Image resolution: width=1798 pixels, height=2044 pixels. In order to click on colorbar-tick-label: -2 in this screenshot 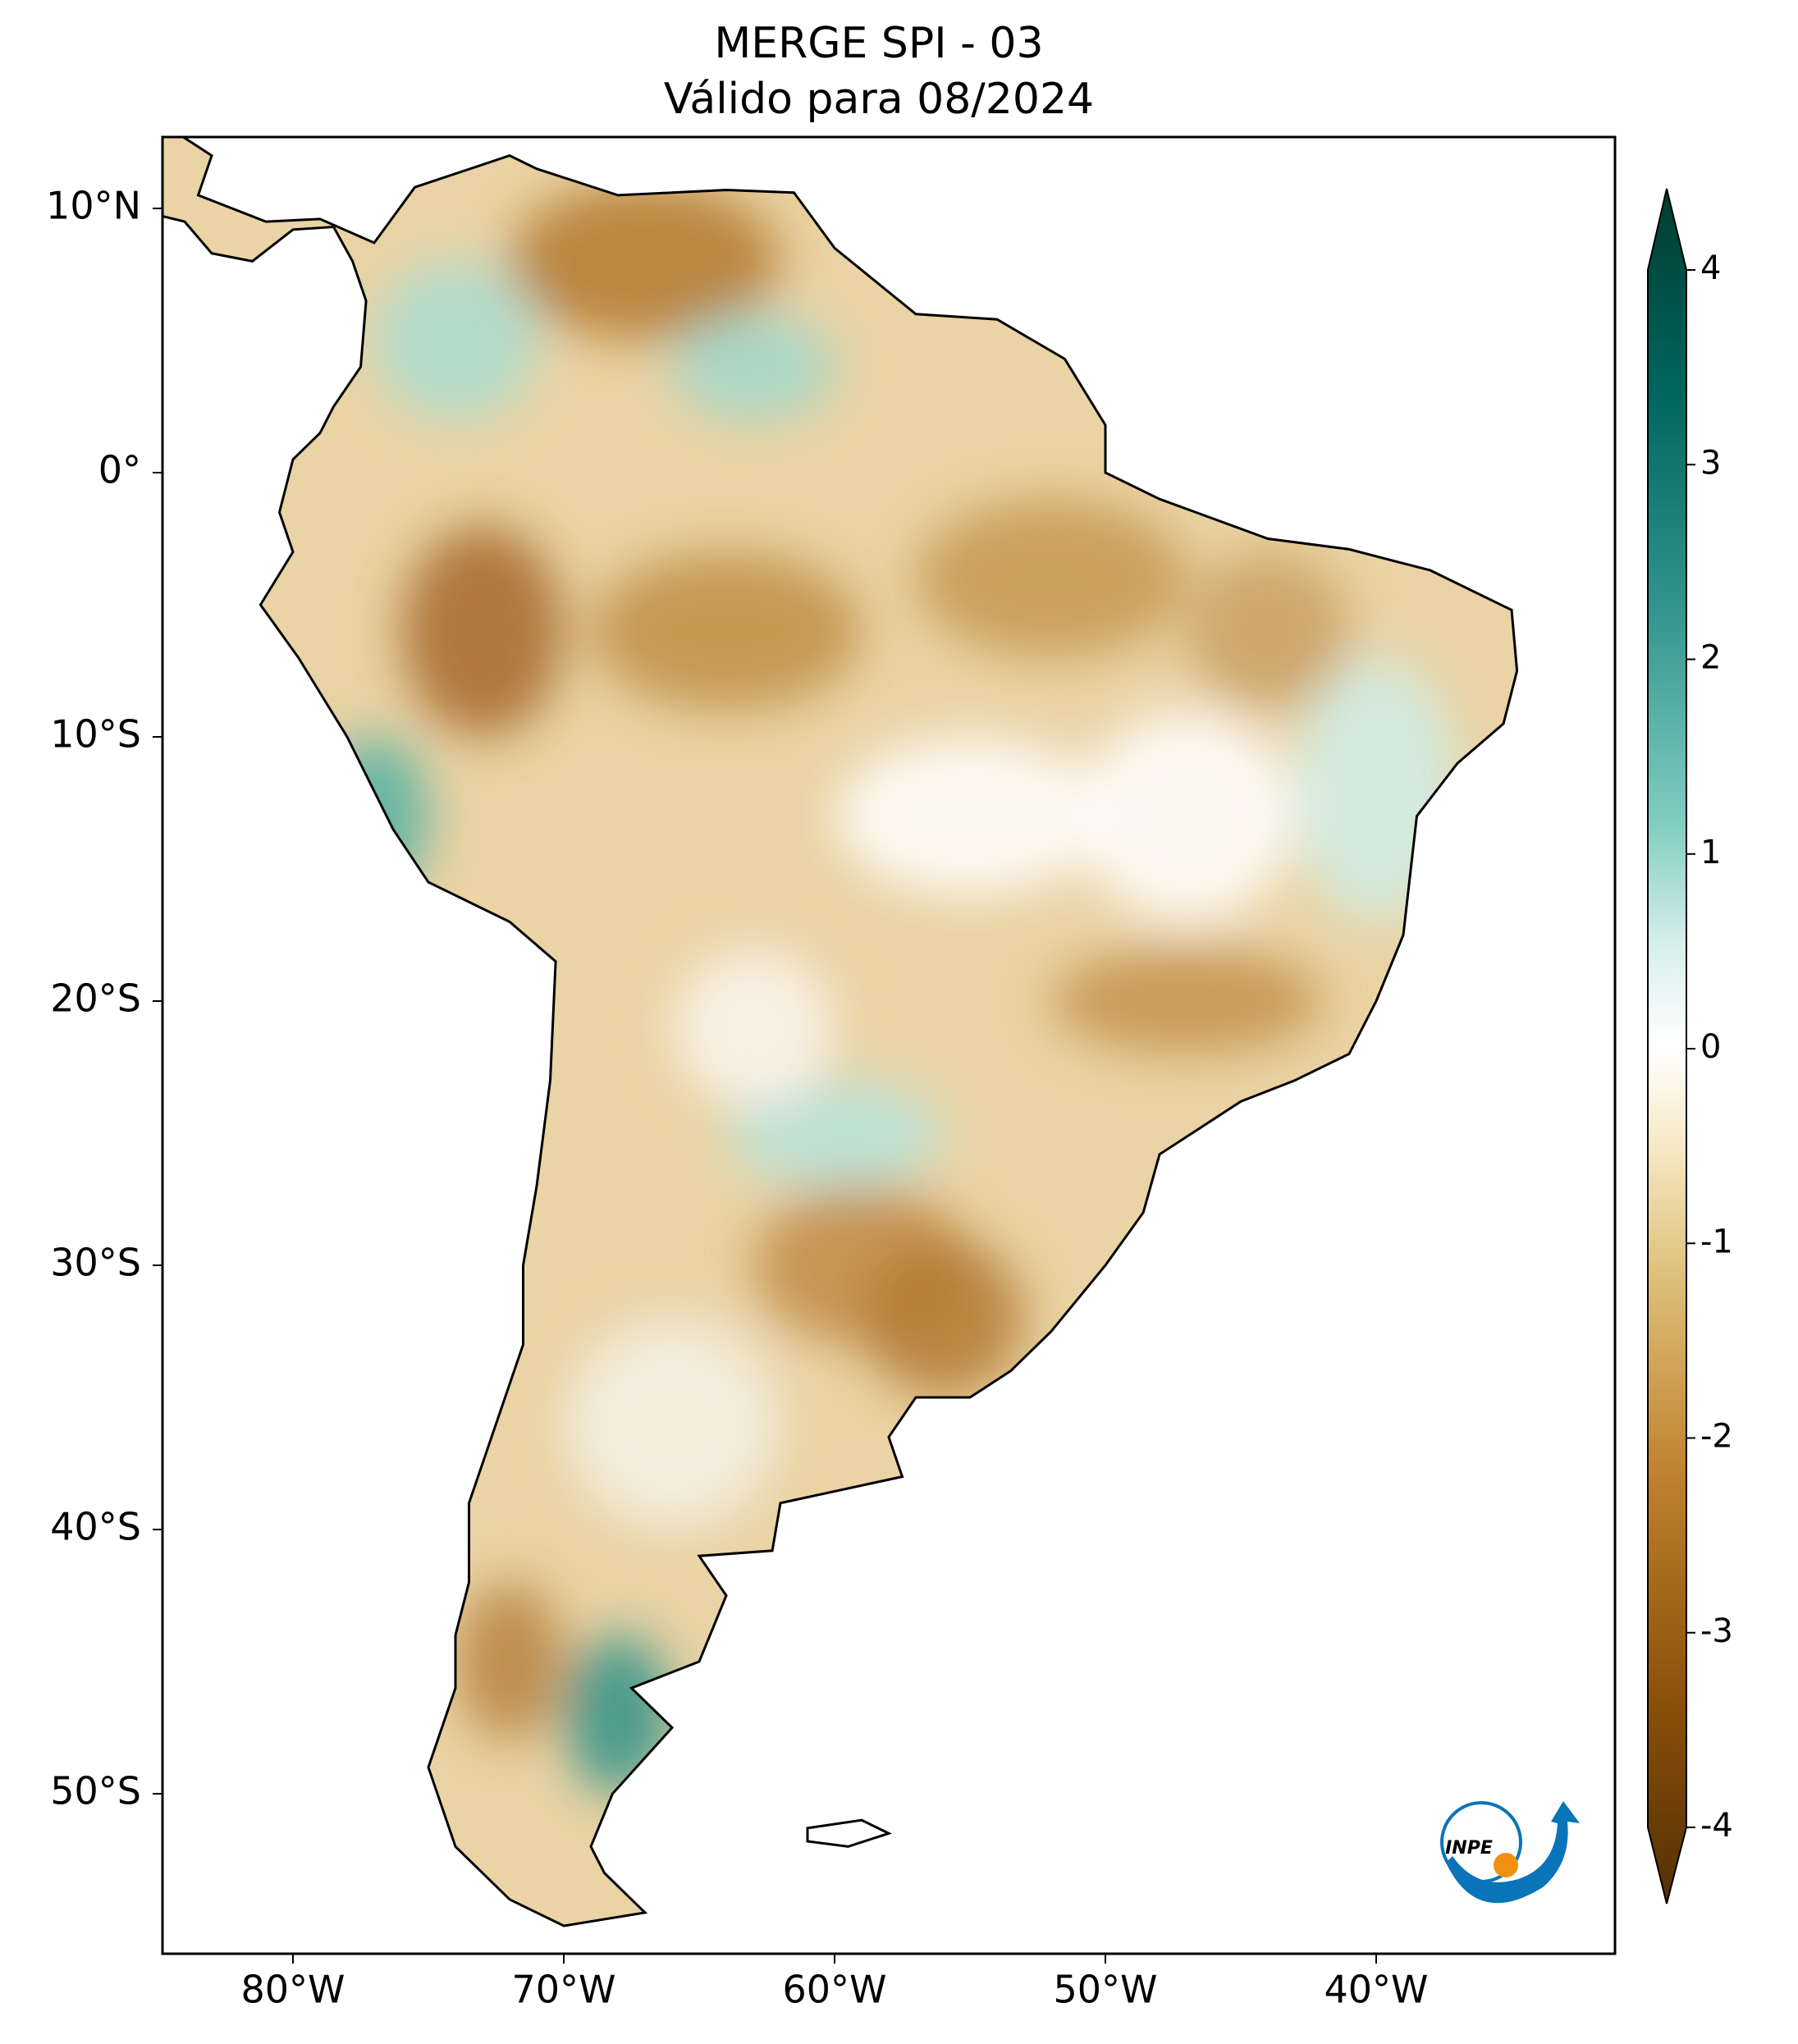, I will do `click(1716, 1437)`.